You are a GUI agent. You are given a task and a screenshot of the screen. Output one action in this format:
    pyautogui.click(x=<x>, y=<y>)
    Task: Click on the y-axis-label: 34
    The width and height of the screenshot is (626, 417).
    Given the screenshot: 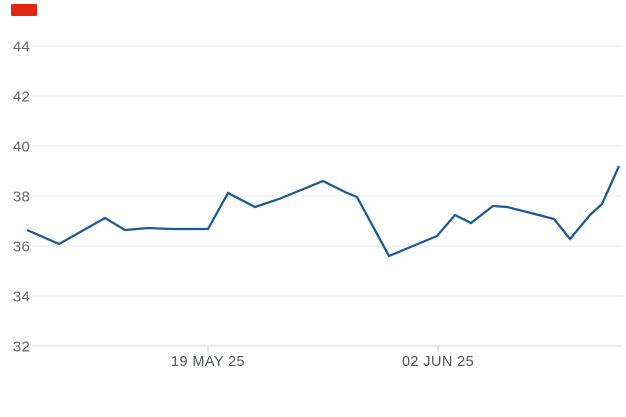 What is the action you would take?
    pyautogui.click(x=21, y=296)
    